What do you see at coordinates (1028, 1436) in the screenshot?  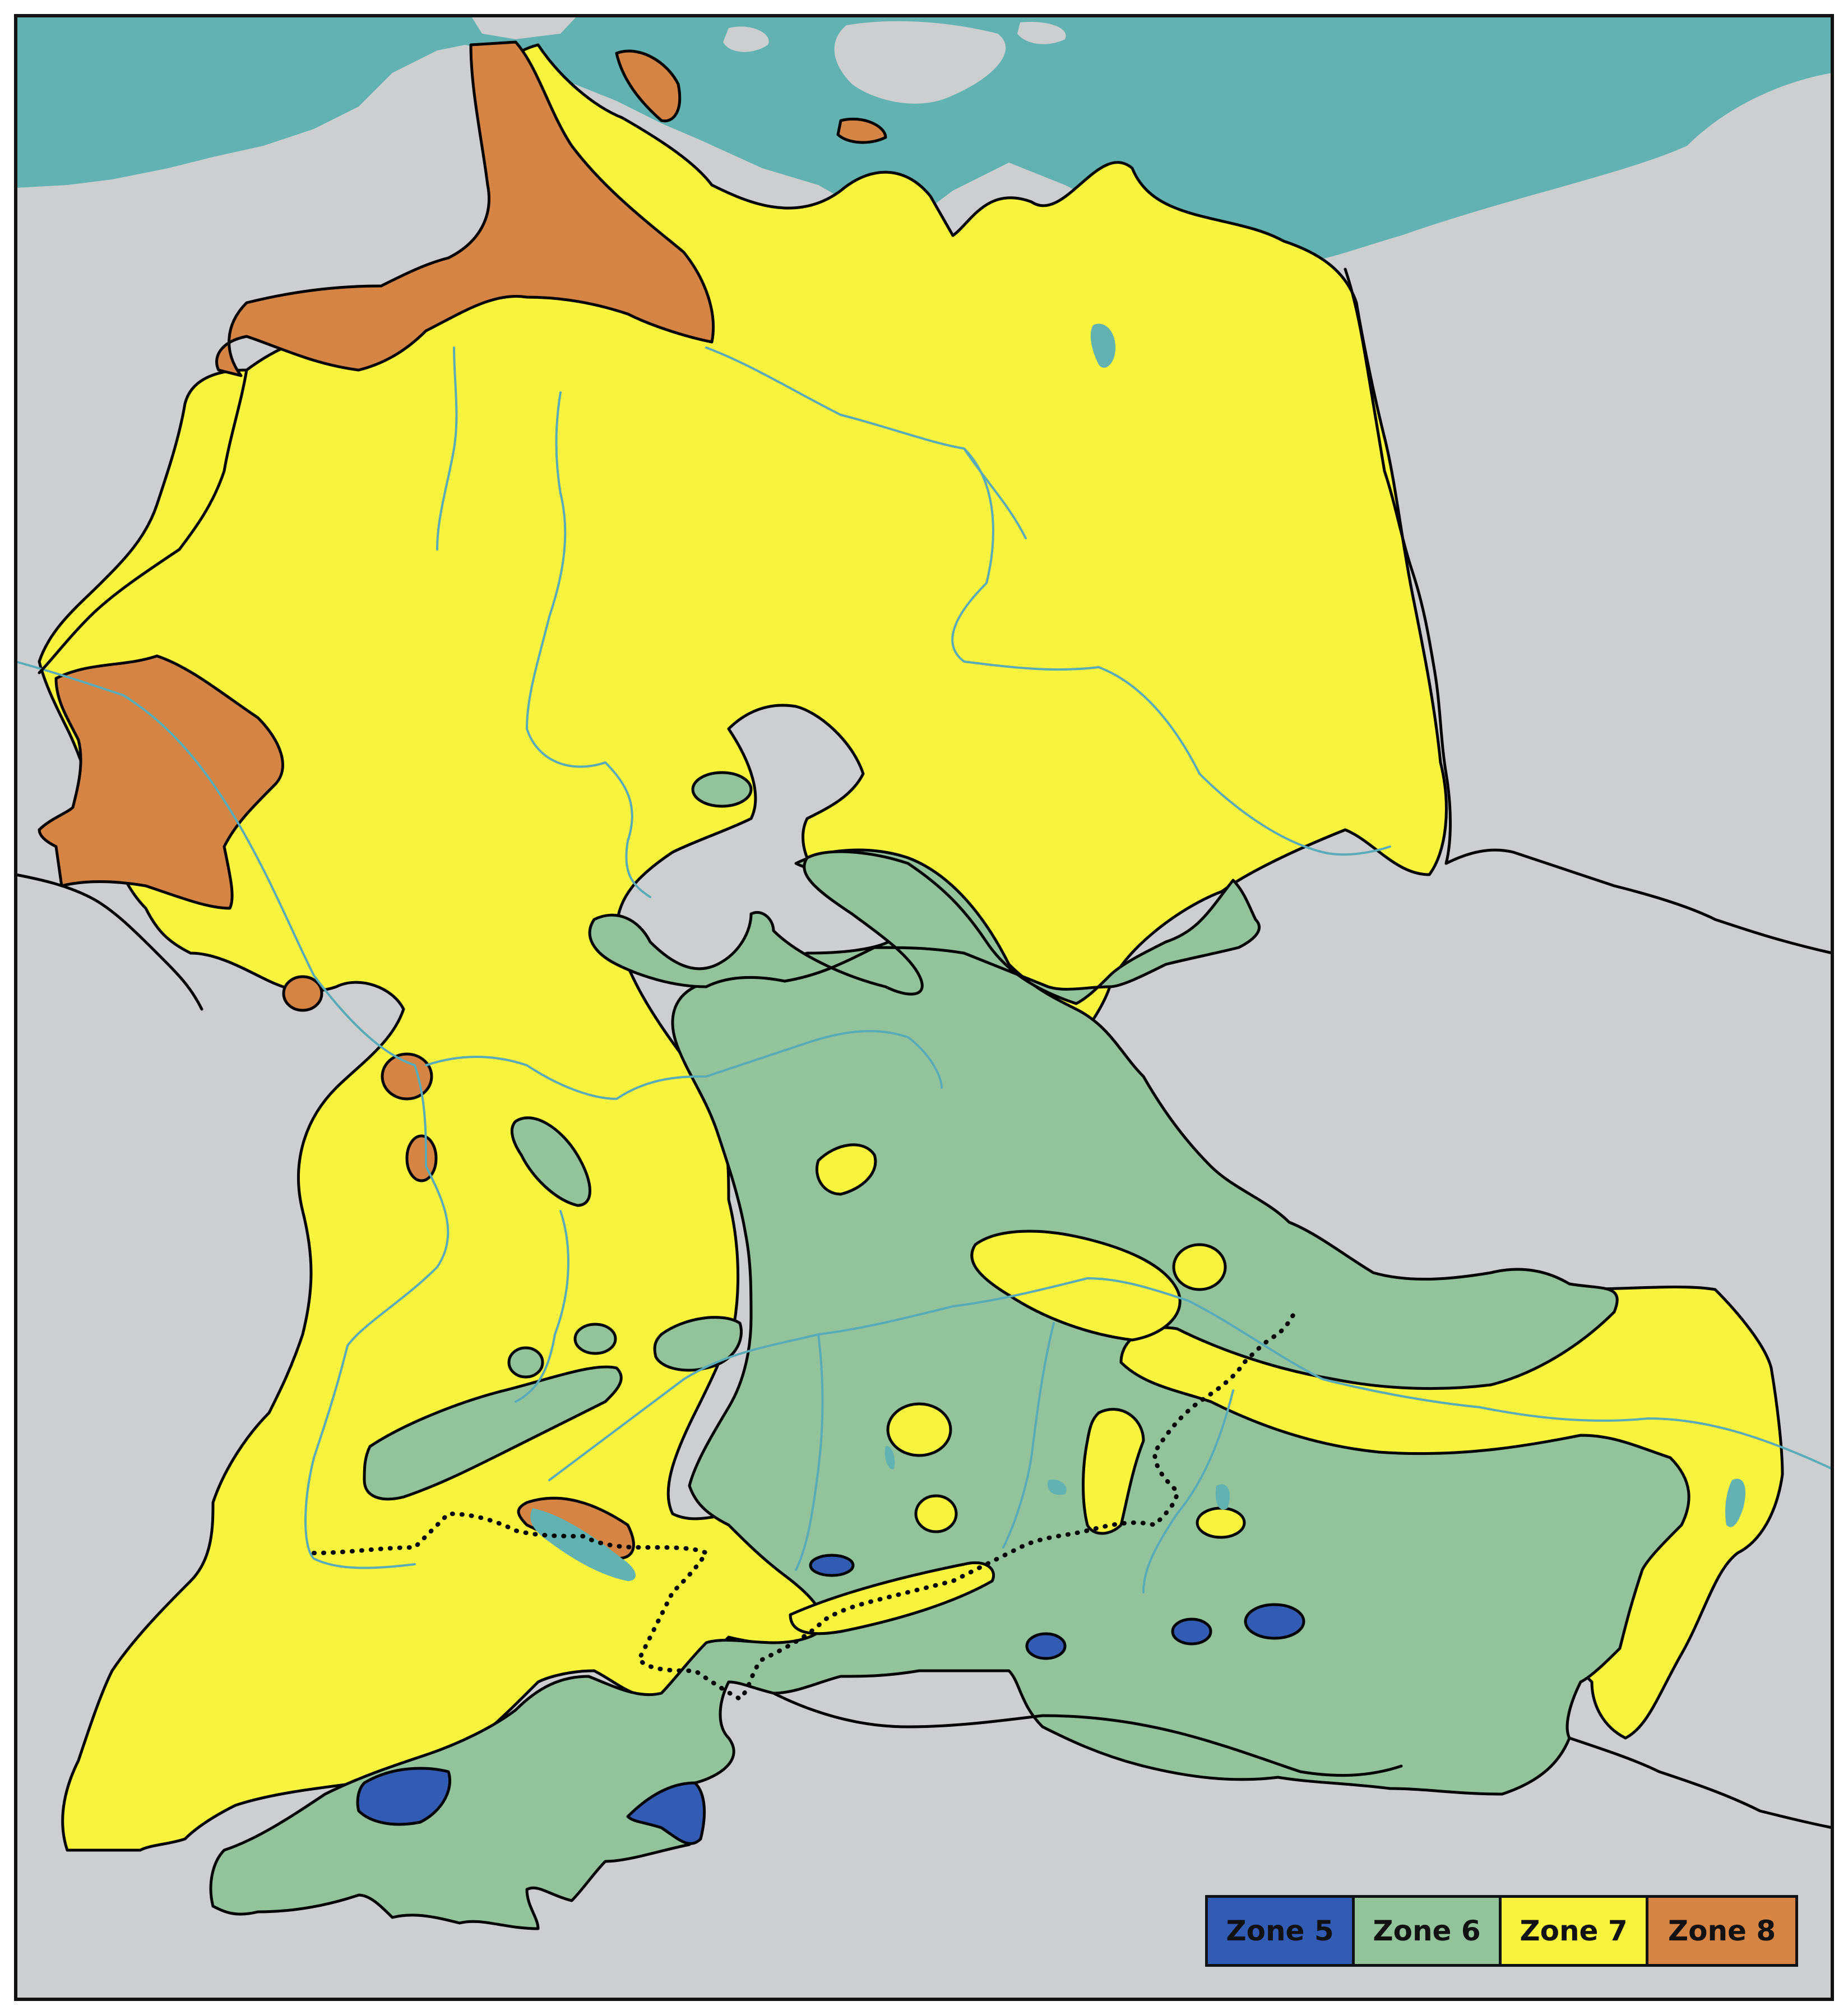 I see `river-isar` at bounding box center [1028, 1436].